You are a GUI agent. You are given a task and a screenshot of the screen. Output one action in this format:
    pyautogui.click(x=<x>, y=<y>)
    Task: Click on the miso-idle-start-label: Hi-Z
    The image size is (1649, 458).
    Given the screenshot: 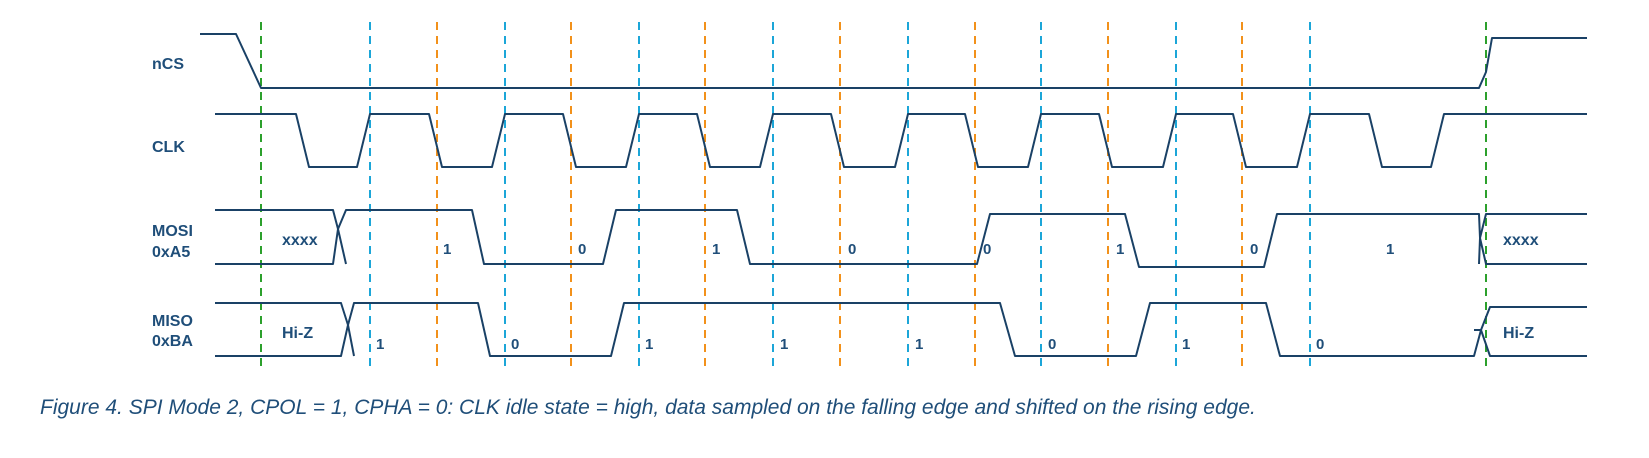 What is the action you would take?
    pyautogui.click(x=297, y=333)
    